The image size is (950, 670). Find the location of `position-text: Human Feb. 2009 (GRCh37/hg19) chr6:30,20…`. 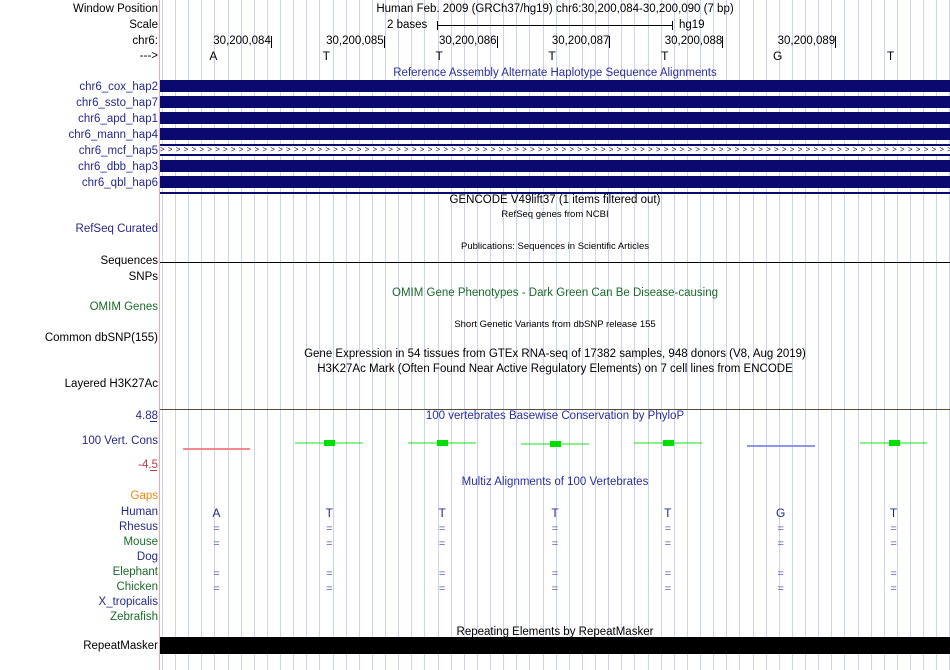

position-text: Human Feb. 2009 (GRCh37/hg19) chr6:30,20… is located at coordinates (555, 9).